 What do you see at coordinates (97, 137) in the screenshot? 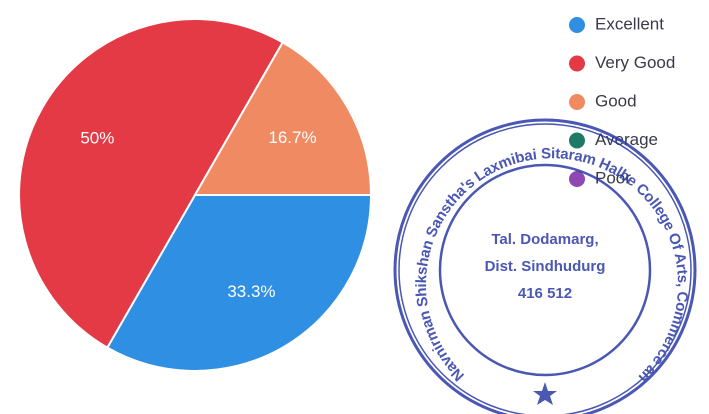
I see `data-label: 50%` at bounding box center [97, 137].